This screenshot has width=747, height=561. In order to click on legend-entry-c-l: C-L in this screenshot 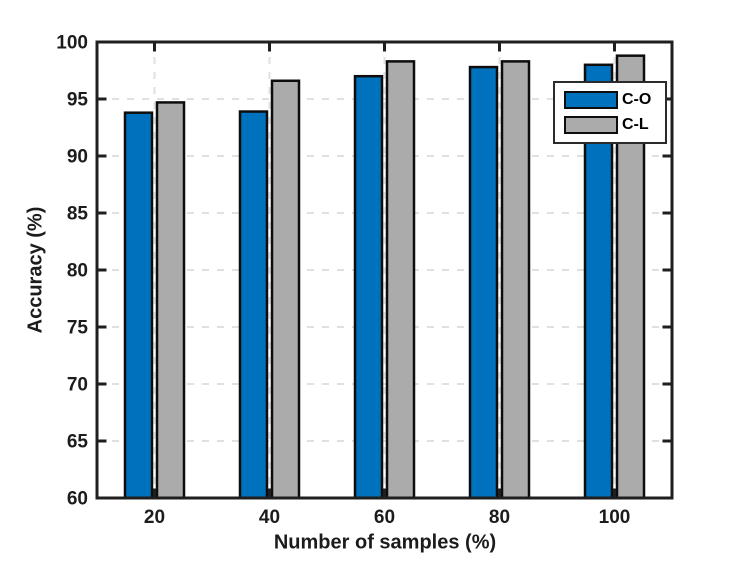, I will do `click(614, 125)`.